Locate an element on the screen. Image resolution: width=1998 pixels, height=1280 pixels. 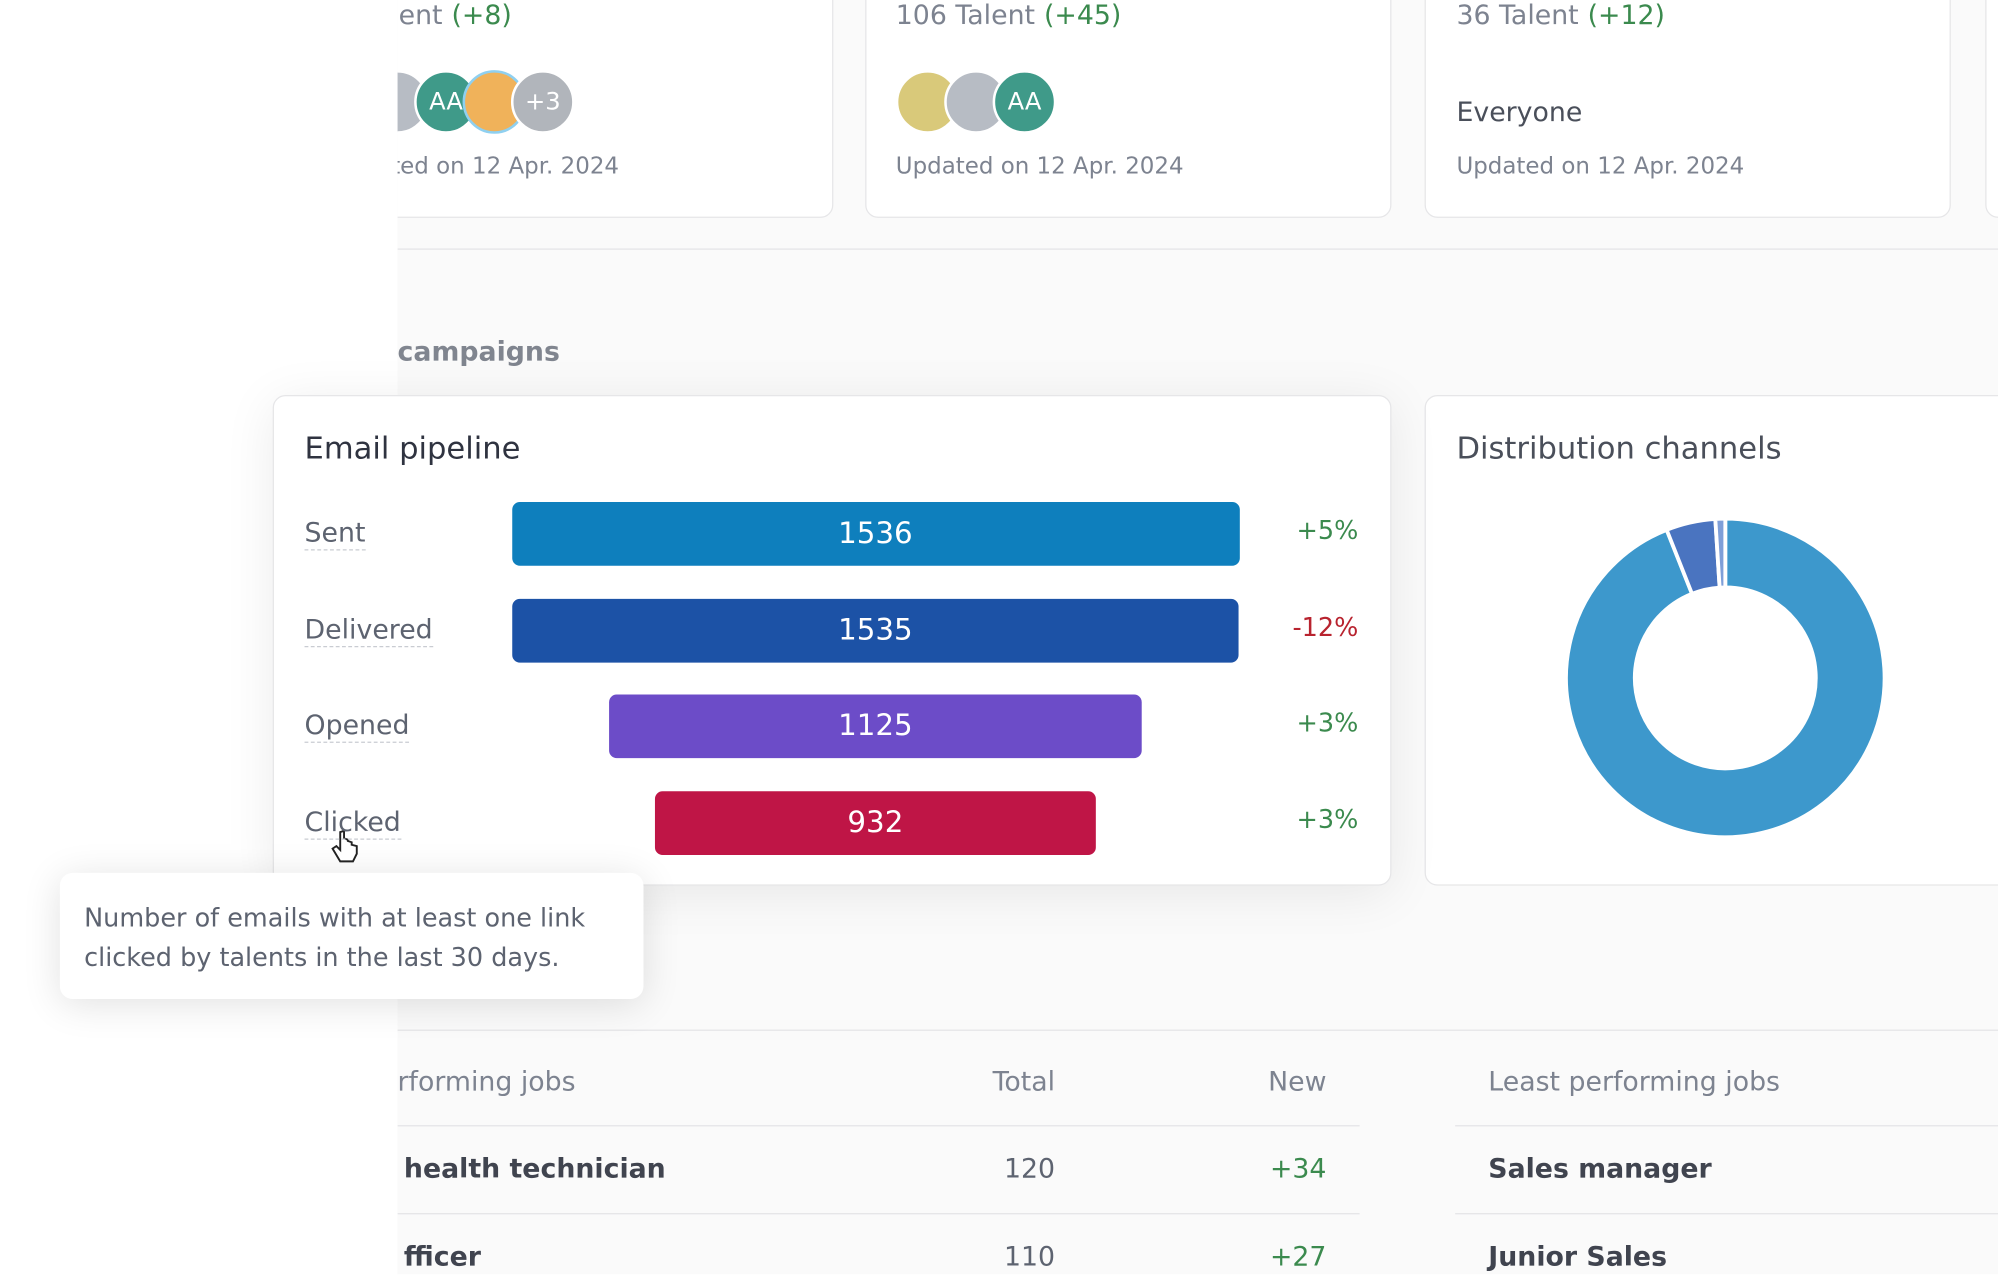
bar-value: 932 is located at coordinates (875, 822).